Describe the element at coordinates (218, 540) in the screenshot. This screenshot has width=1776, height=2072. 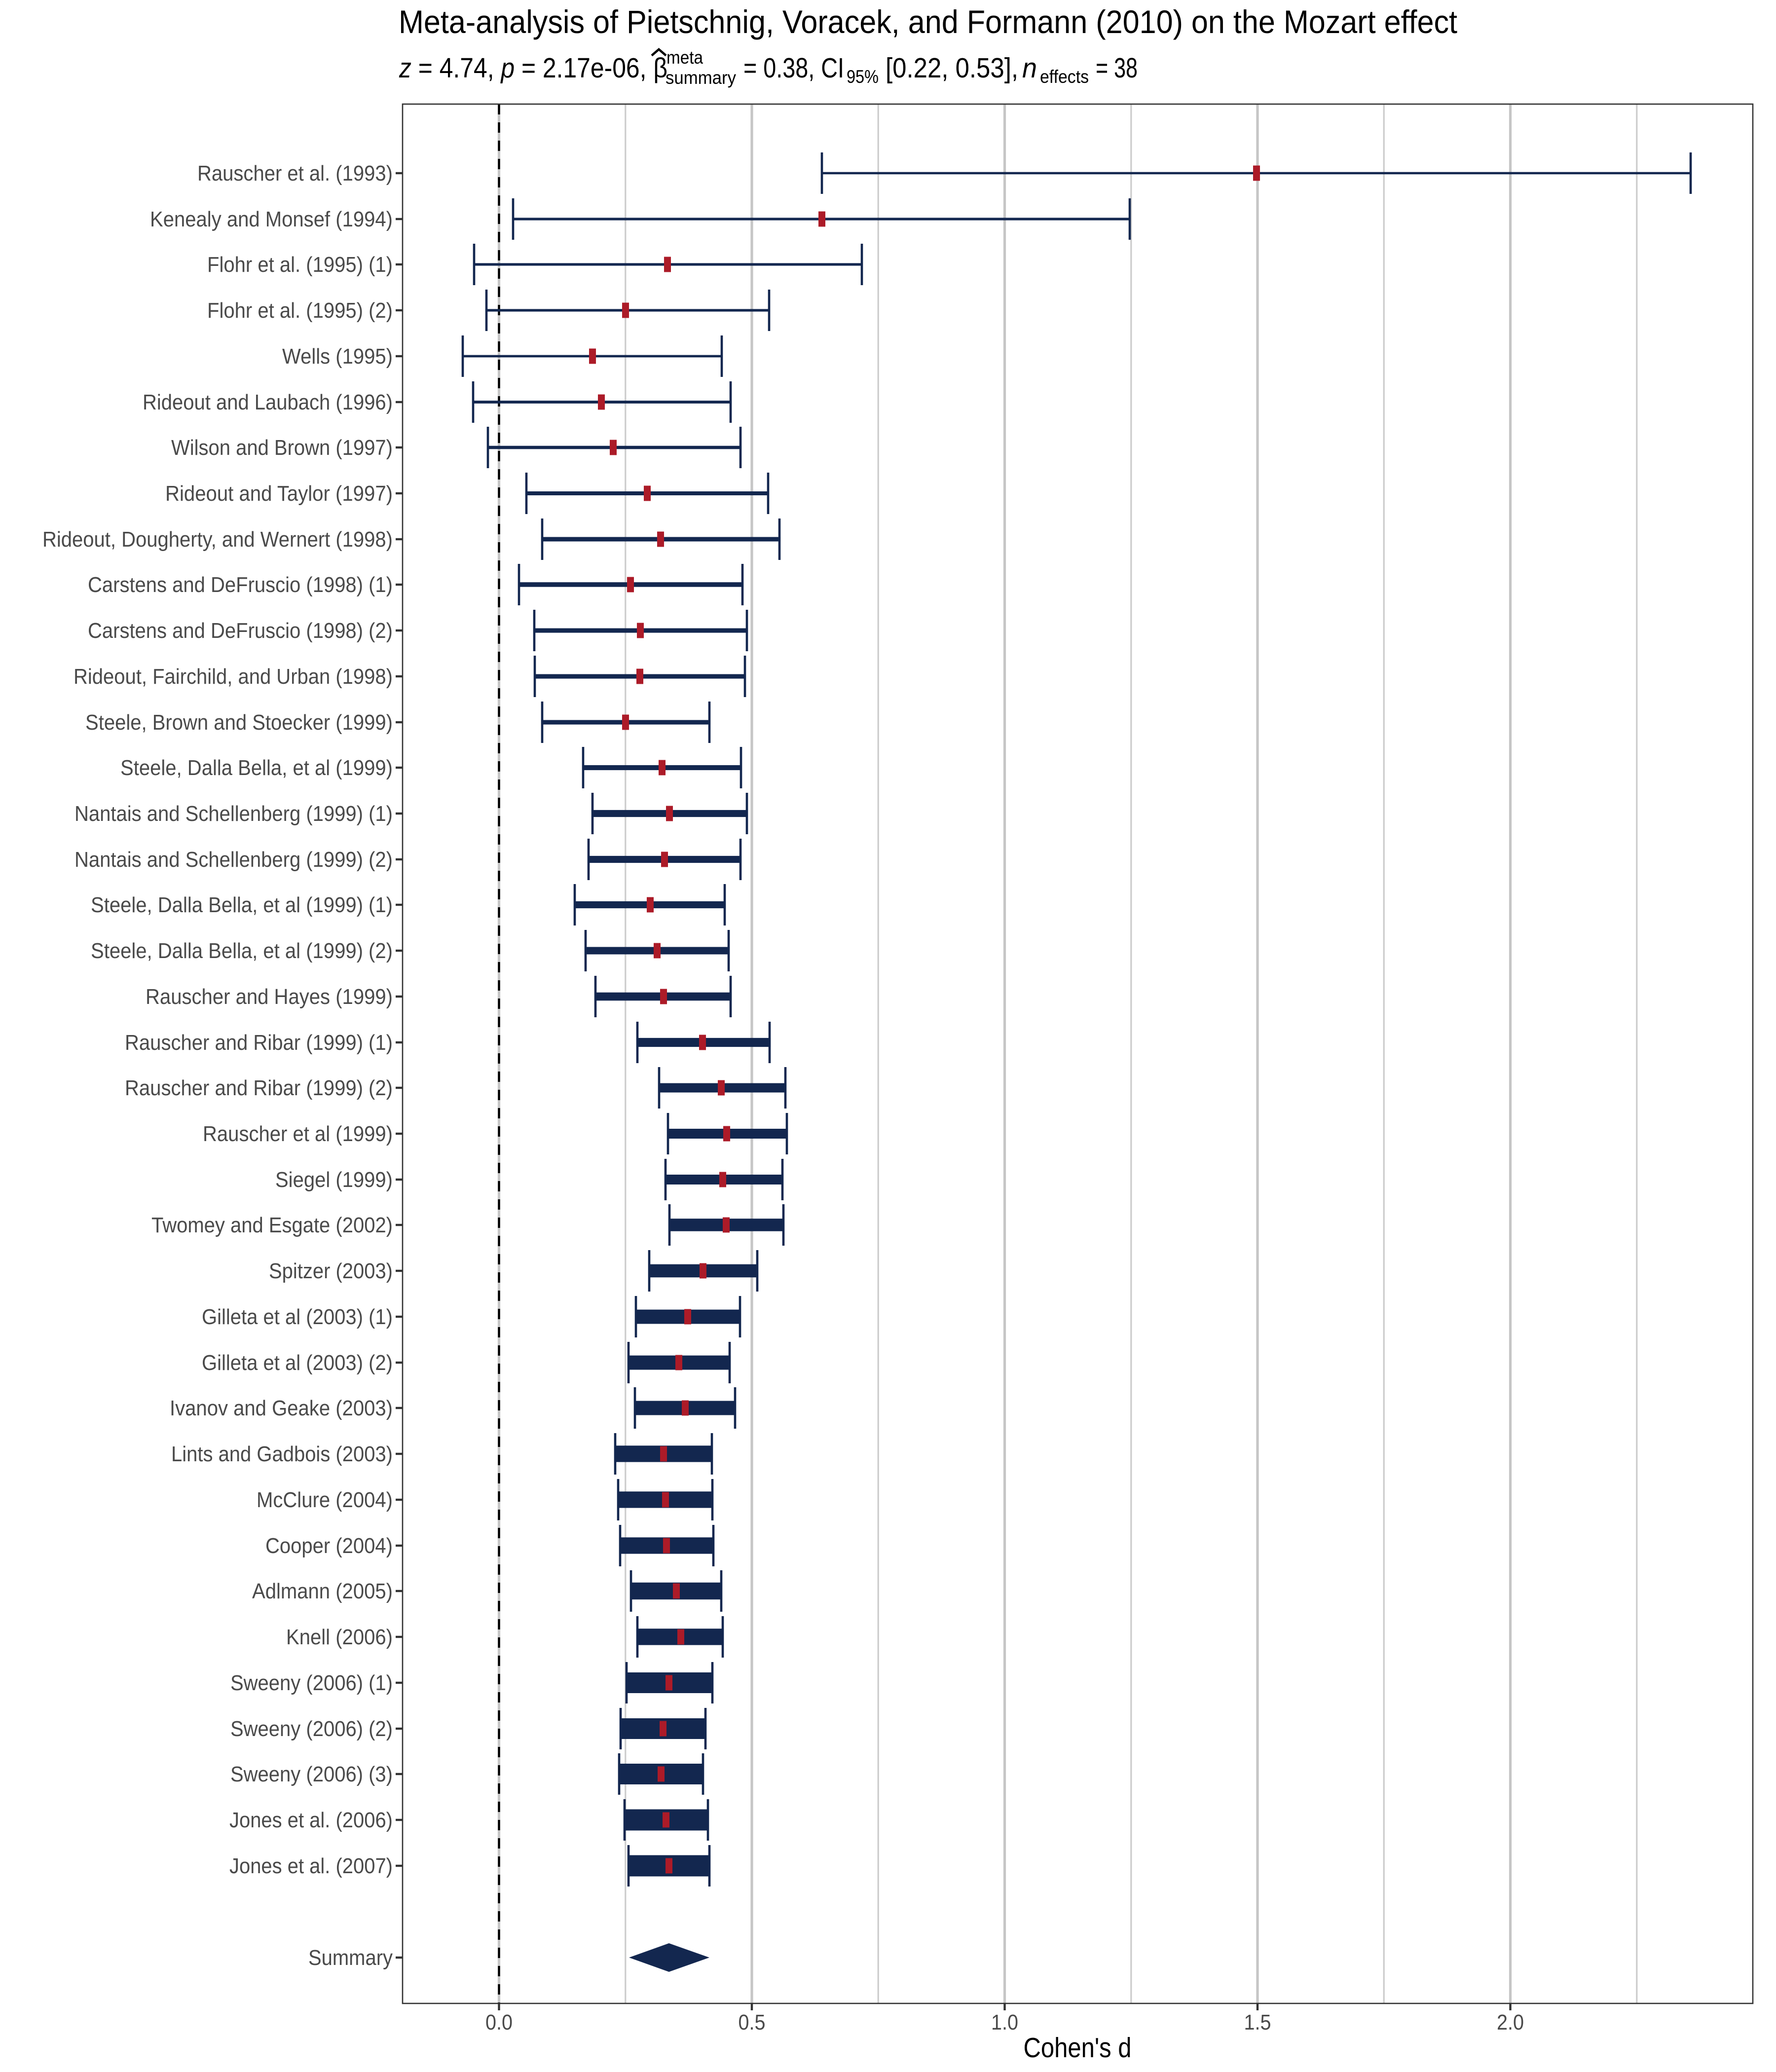
I see `svg-text:Rideout, Dougherty, and Werner: Rideout, Dougherty, and Wernert (1998)` at that location.